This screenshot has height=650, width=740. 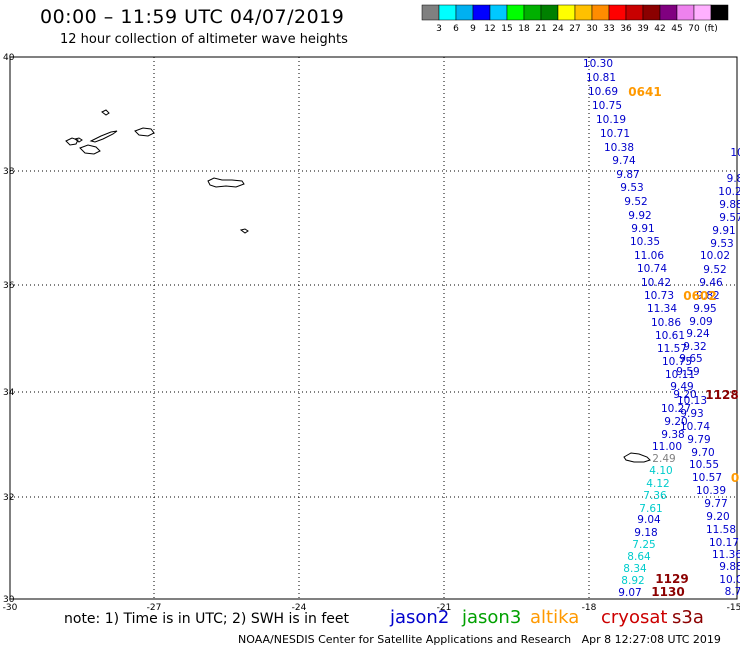 What do you see at coordinates (711, 283) in the screenshot?
I see `wave-height-value: 9.46` at bounding box center [711, 283].